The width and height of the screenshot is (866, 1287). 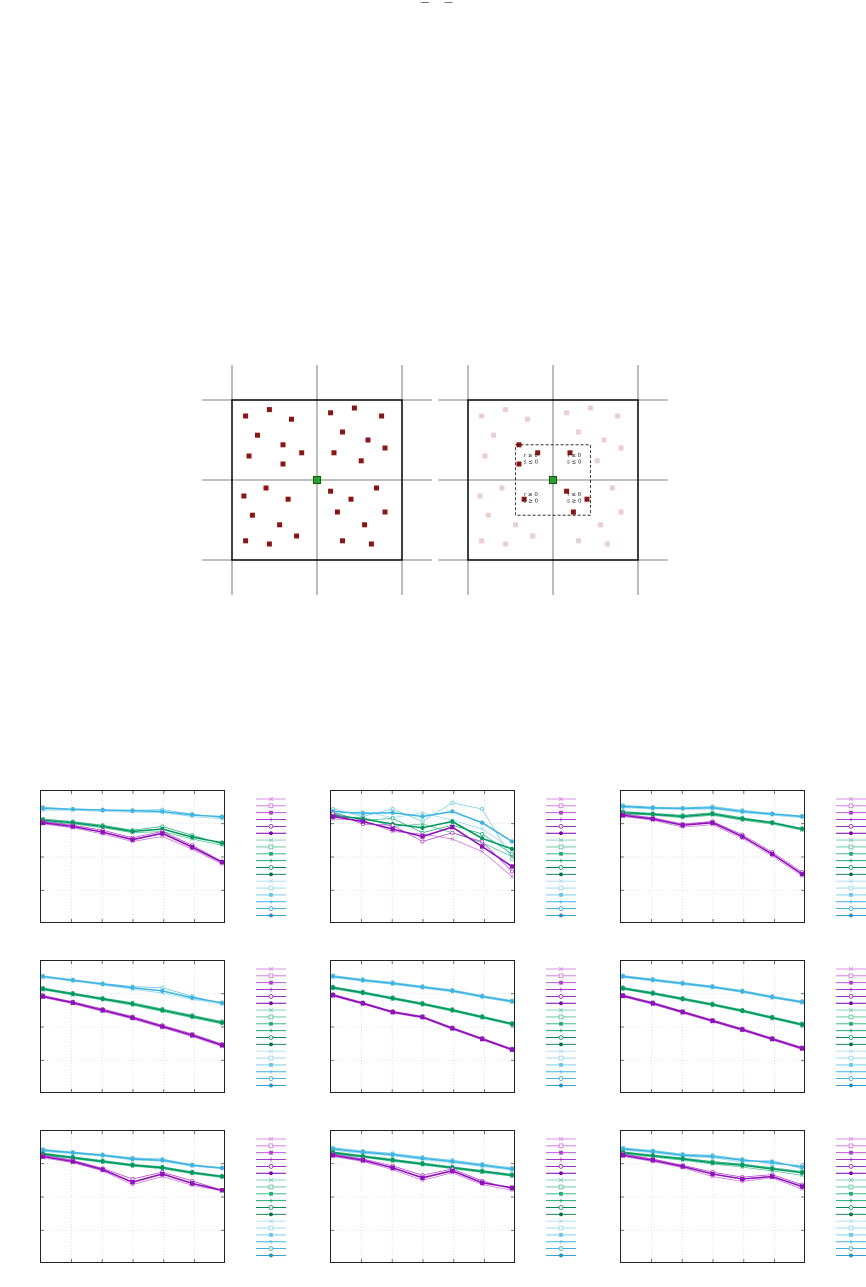 What do you see at coordinates (132, 1196) in the screenshot?
I see `chart-panel-r3c1` at bounding box center [132, 1196].